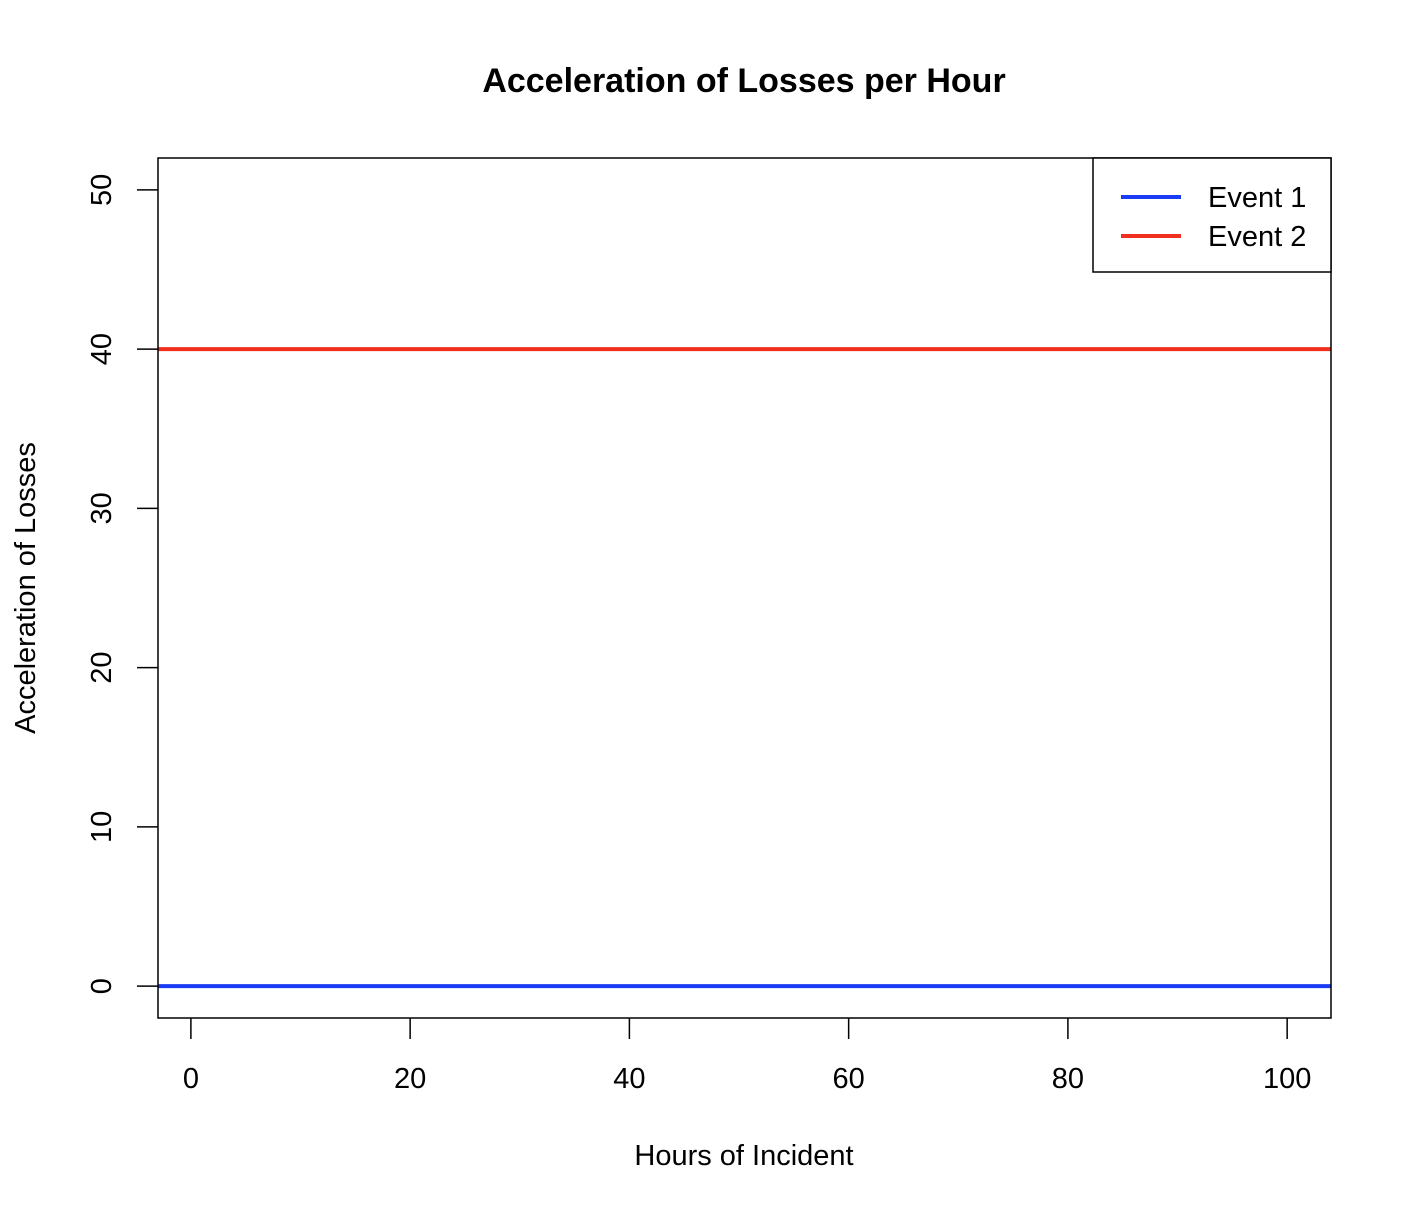  Describe the element at coordinates (26, 588) in the screenshot. I see `y-axis-label: Acceleration of Losses` at that location.